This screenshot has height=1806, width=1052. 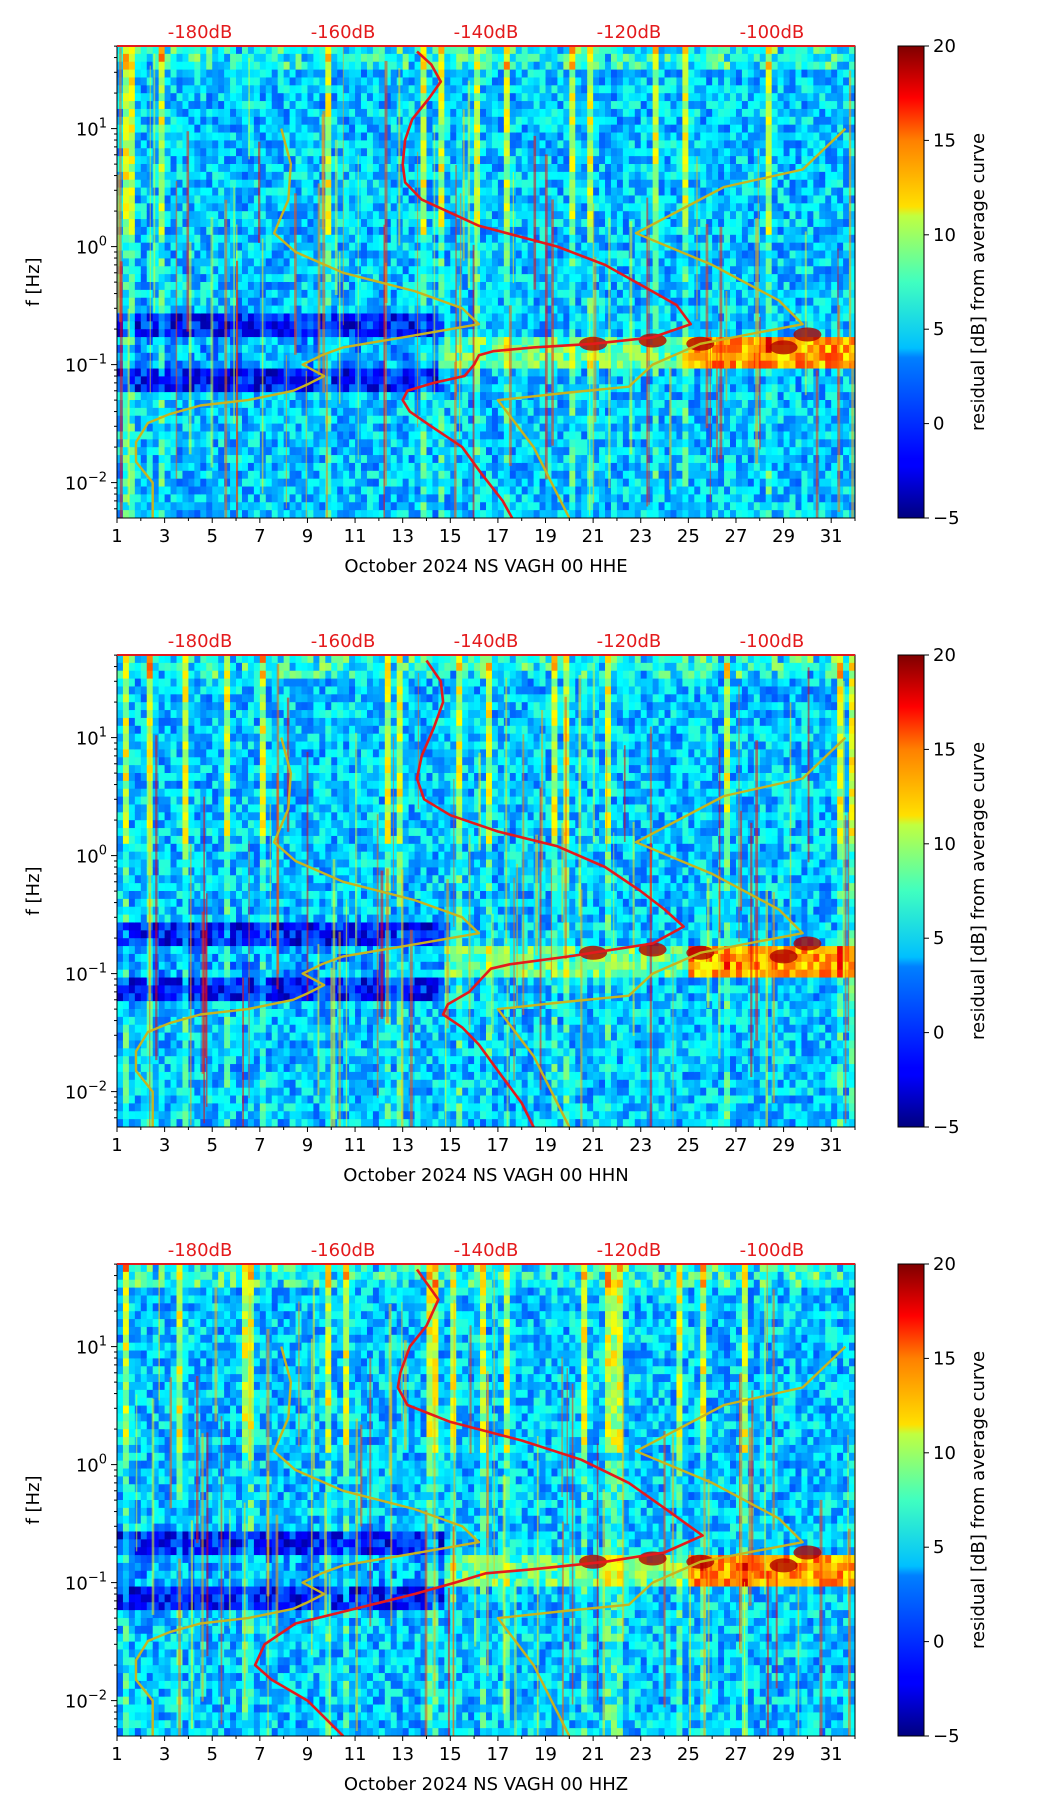 What do you see at coordinates (485, 566) in the screenshot?
I see `x-axis-label: October 2024 NS VAGH 00 HHE` at bounding box center [485, 566].